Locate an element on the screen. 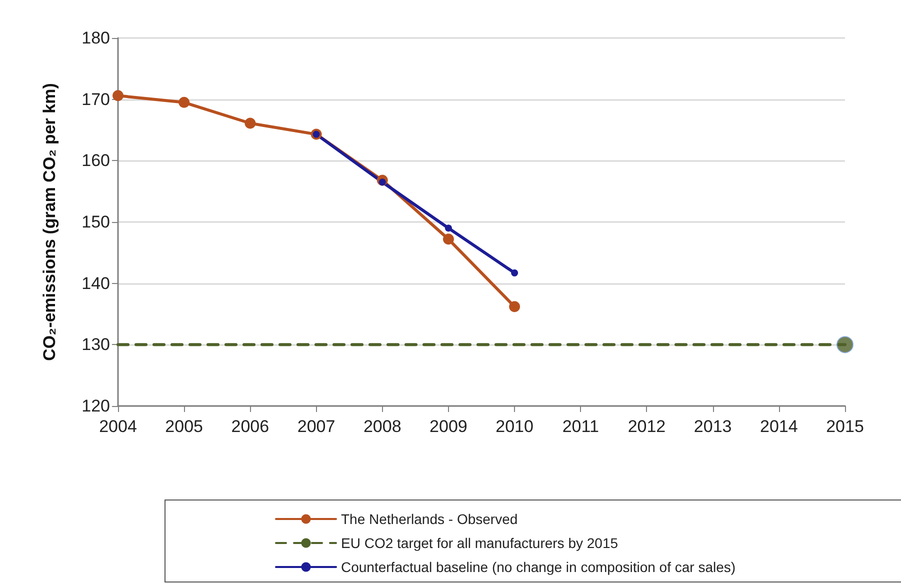  y-axis-title: CO₂-emissions (gram CO₂ per km) is located at coordinates (49, 222).